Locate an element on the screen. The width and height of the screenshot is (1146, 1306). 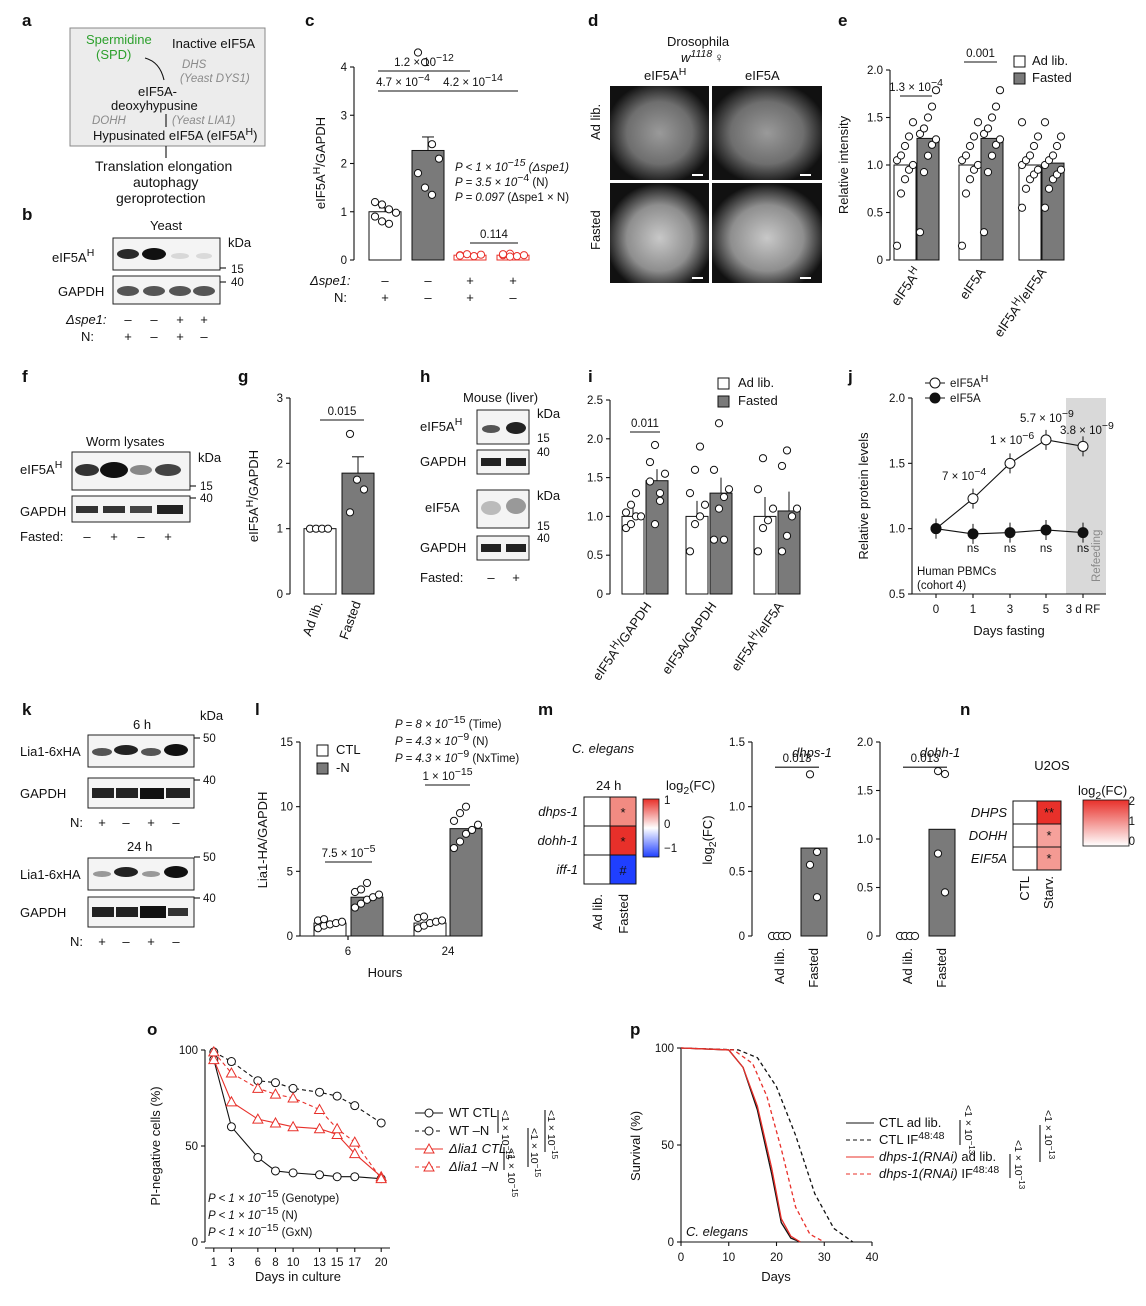
panel-letter-a: a is located at coordinates (27, 20).